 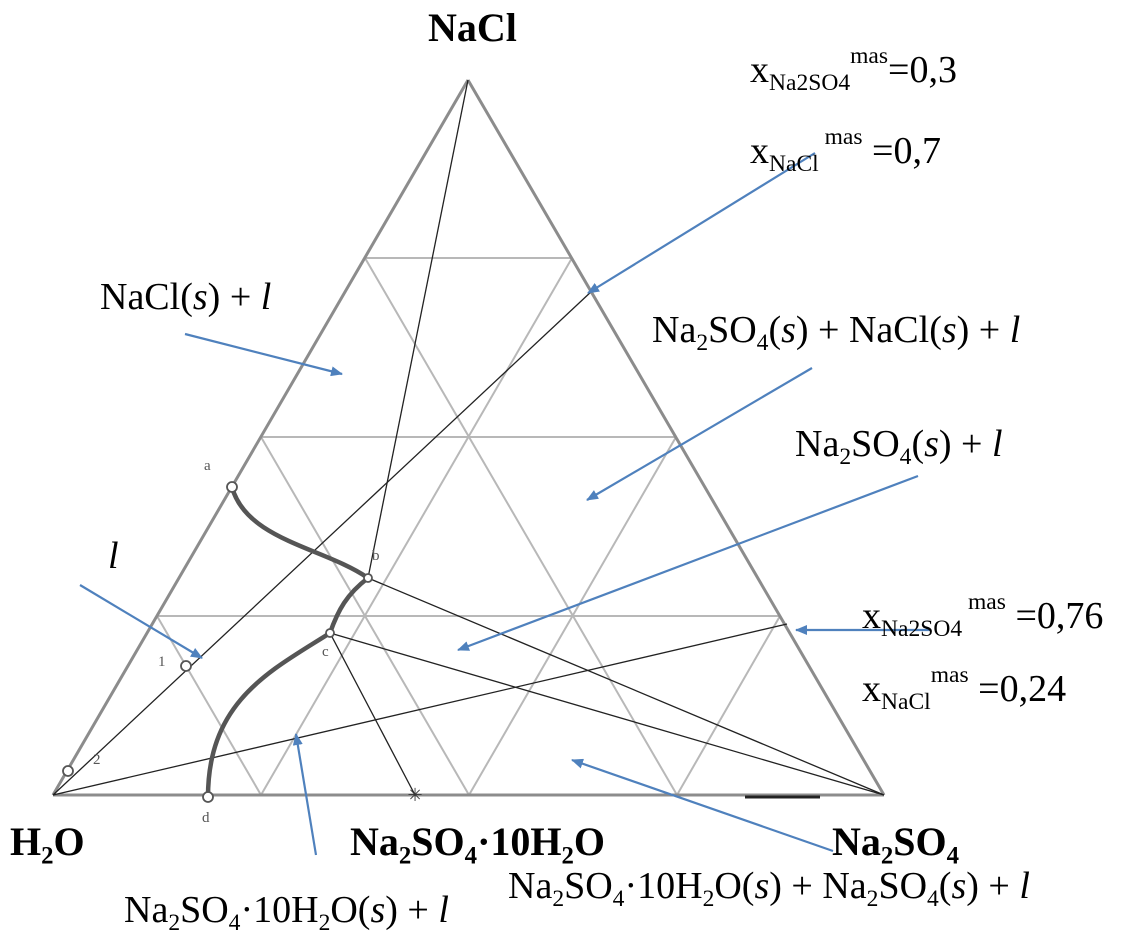 I want to click on vertex-label-na2so4: Na2SO4, so click(x=896, y=844).